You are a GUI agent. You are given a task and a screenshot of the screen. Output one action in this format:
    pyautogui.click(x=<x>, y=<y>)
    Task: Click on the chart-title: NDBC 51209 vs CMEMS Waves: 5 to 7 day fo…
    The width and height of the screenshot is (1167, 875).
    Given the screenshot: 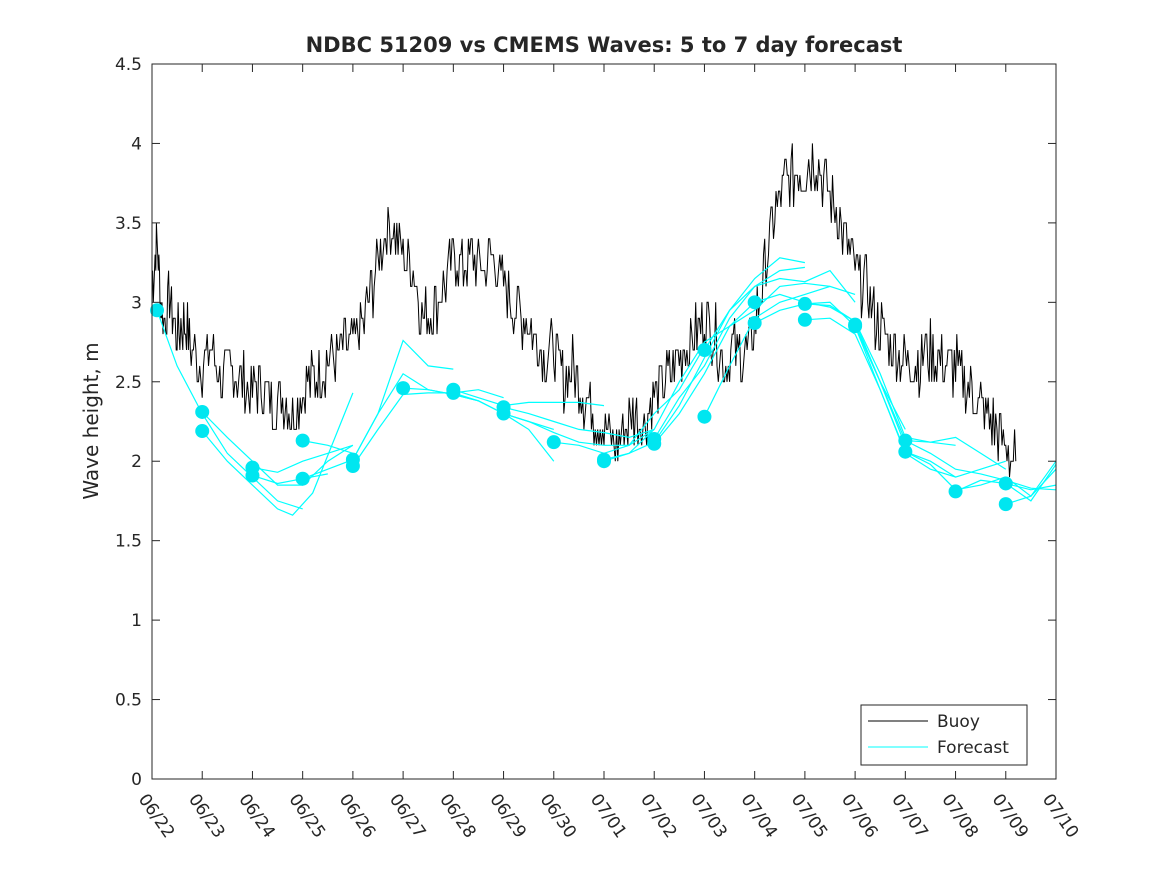 What is the action you would take?
    pyautogui.click(x=604, y=45)
    